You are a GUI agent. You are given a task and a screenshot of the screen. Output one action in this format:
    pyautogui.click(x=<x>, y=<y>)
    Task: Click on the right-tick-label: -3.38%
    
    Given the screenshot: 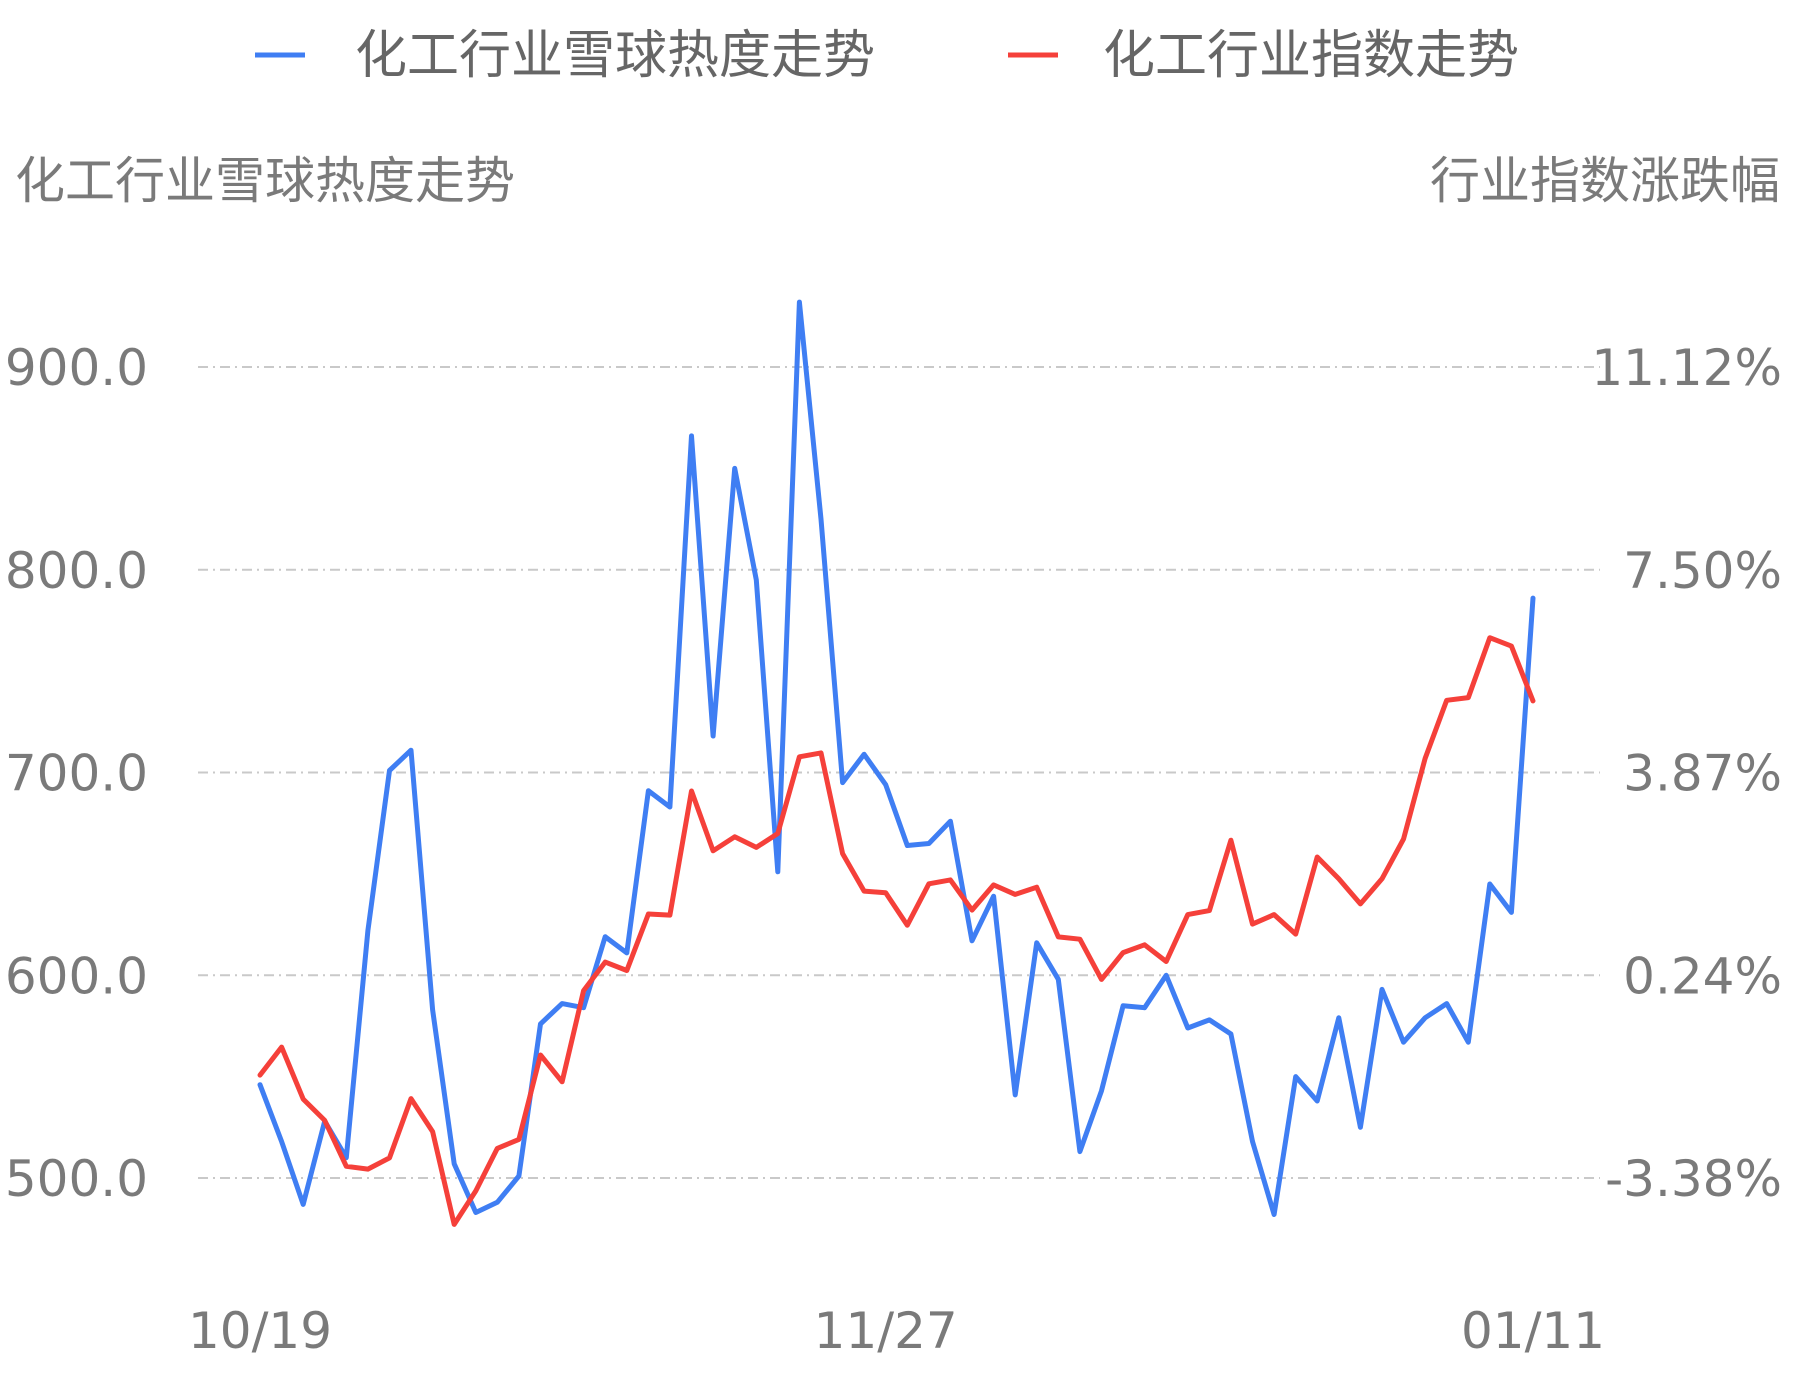 What is the action you would take?
    pyautogui.click(x=1693, y=1179)
    